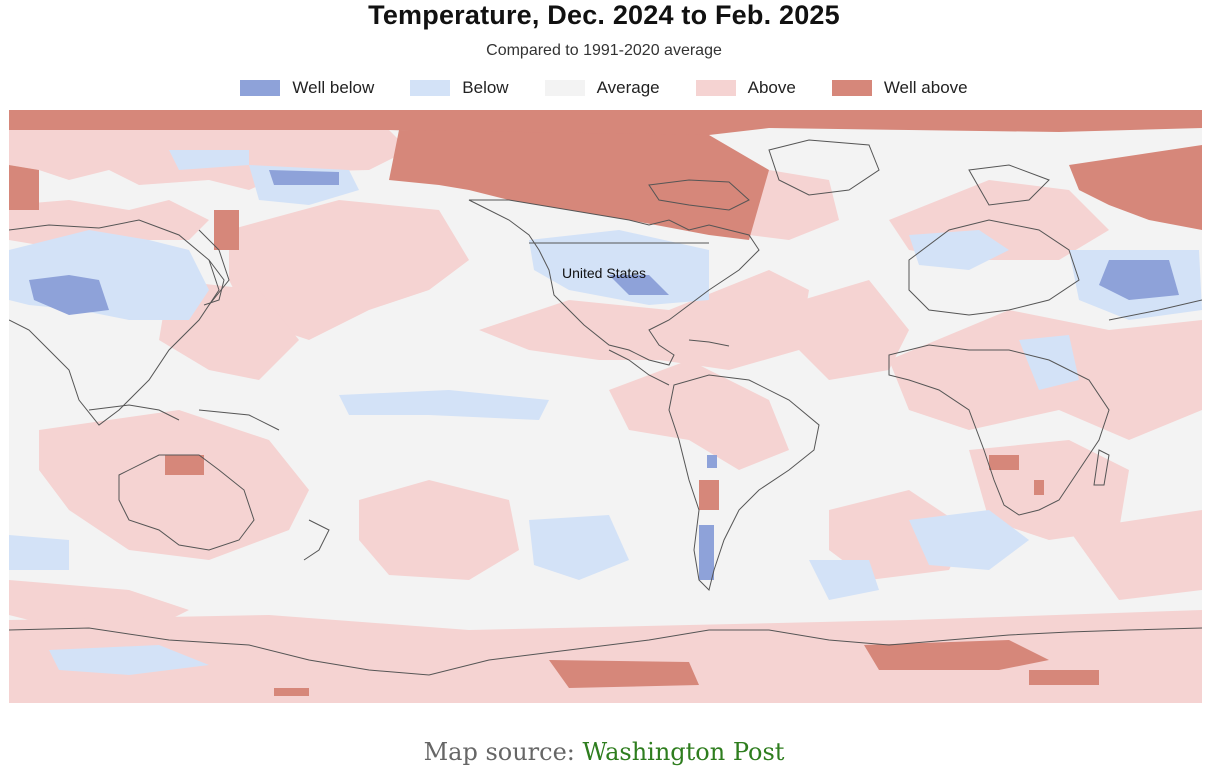 The width and height of the screenshot is (1208, 772). Describe the element at coordinates (604, 15) in the screenshot. I see `map-title: Temperature, Dec. 2024 to Feb. 2025` at that location.